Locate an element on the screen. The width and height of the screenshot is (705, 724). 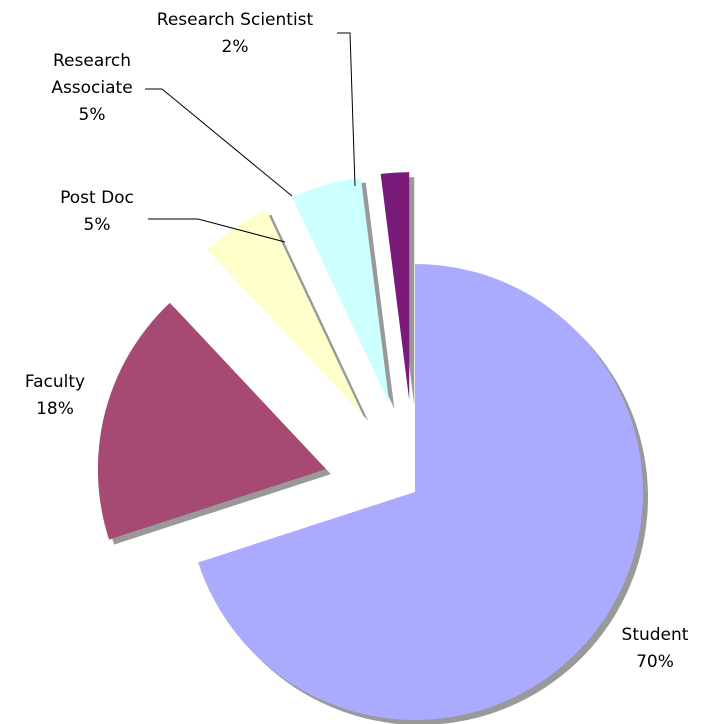
slice-label: Research Scientist 2% is located at coordinates (235, 34).